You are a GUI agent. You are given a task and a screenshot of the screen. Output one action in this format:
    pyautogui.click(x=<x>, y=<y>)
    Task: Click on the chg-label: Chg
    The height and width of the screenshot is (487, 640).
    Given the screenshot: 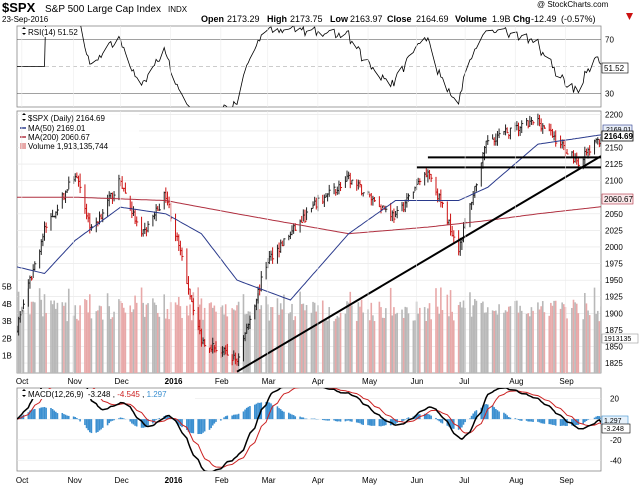 What is the action you would take?
    pyautogui.click(x=522, y=19)
    